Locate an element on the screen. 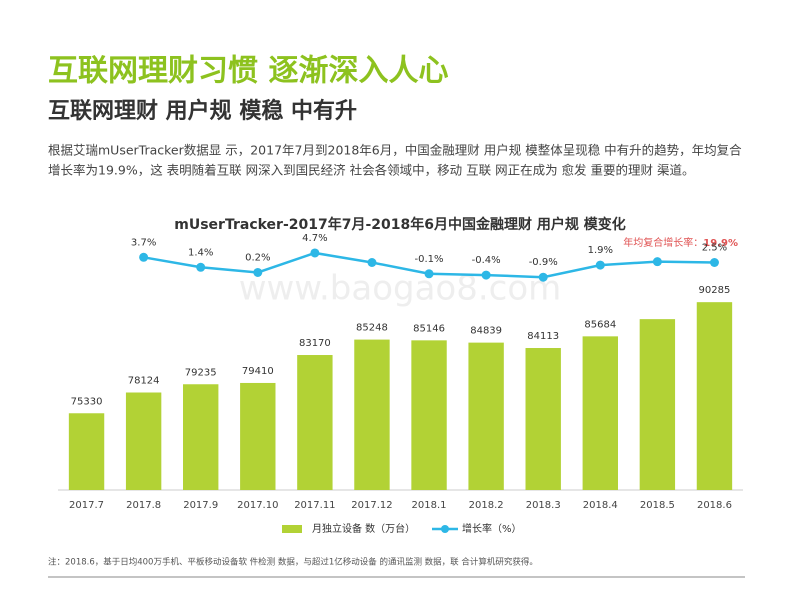 The height and width of the screenshot is (604, 800). annotation-value: 19.9% is located at coordinates (720, 243).